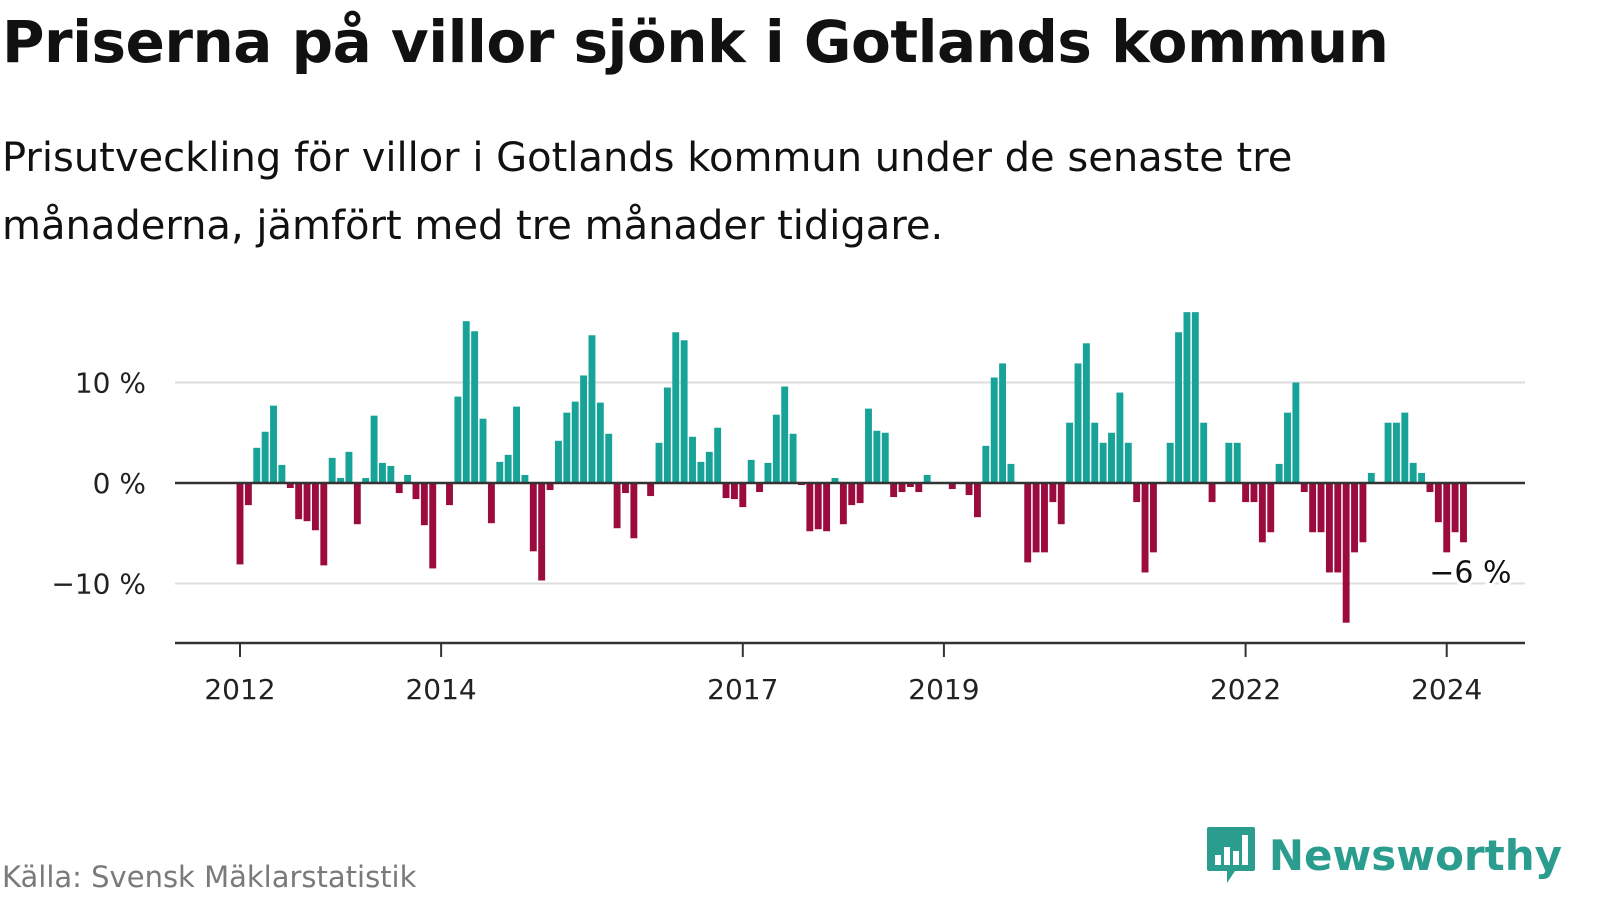 Image resolution: width=1600 pixels, height=900 pixels. Describe the element at coordinates (1245, 689) in the screenshot. I see `x-tick-label: 2022` at that location.